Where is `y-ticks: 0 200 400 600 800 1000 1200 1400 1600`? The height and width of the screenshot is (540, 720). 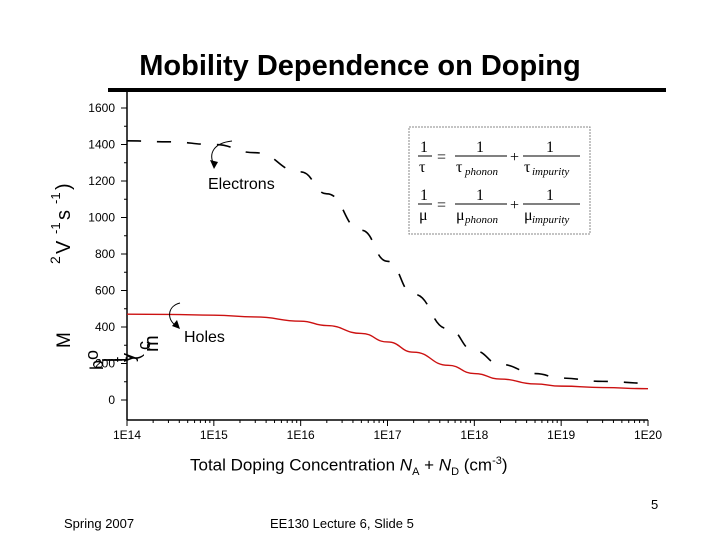
y-ticks: 0 200 400 600 800 1000 1200 1400 1600 is located at coordinates (107, 254).